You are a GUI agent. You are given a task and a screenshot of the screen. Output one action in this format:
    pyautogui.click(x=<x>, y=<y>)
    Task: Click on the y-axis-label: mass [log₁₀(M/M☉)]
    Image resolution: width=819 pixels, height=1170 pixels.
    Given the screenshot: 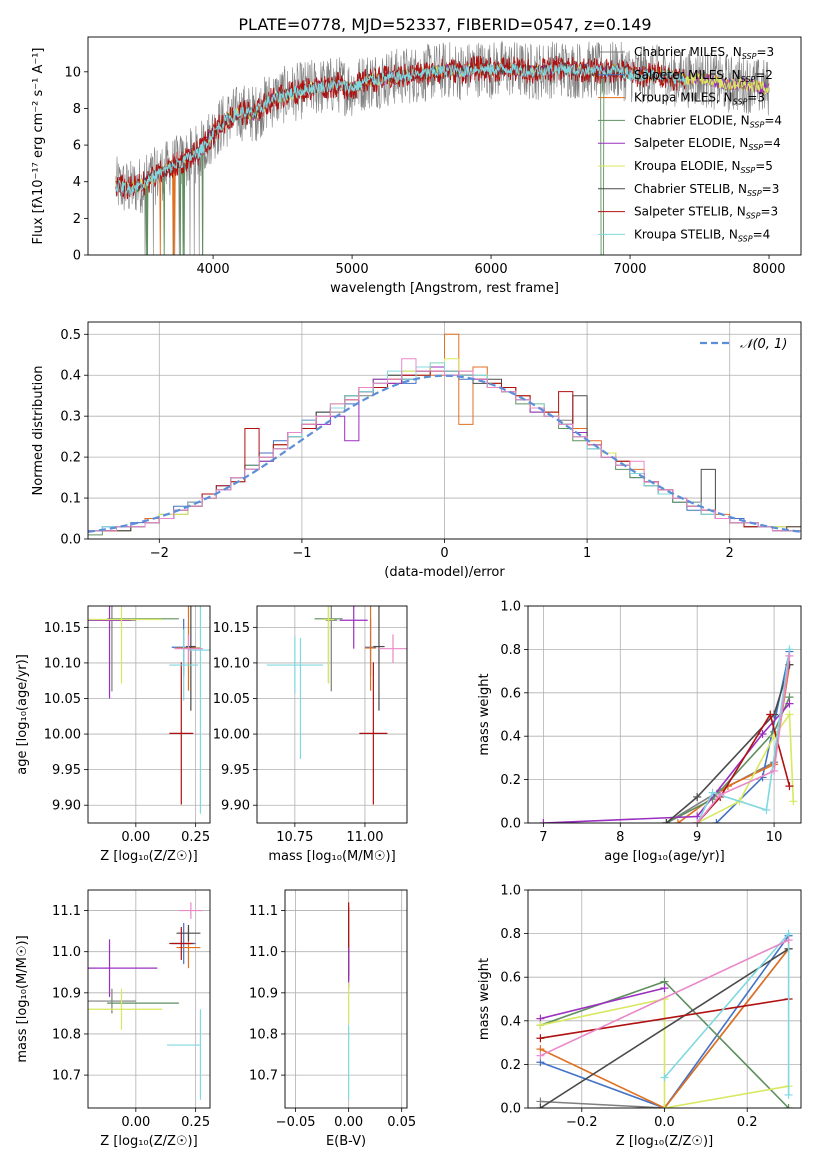 What is the action you would take?
    pyautogui.click(x=22, y=998)
    